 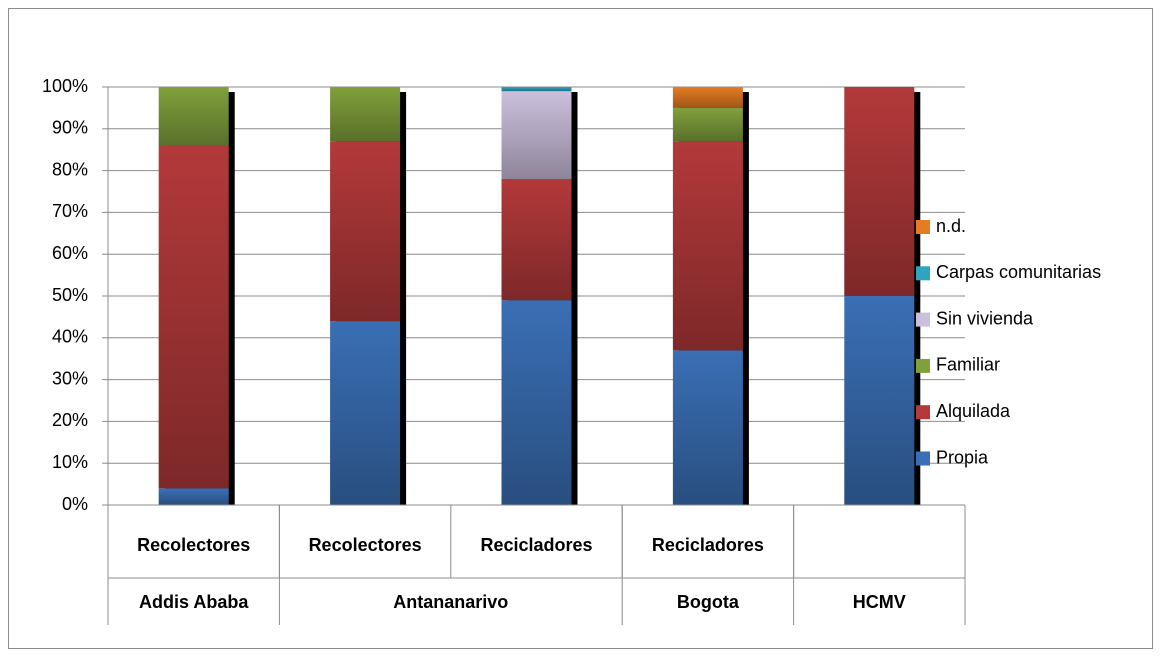 What do you see at coordinates (1018, 272) in the screenshot?
I see `legend-label: Carpas comunitarias` at bounding box center [1018, 272].